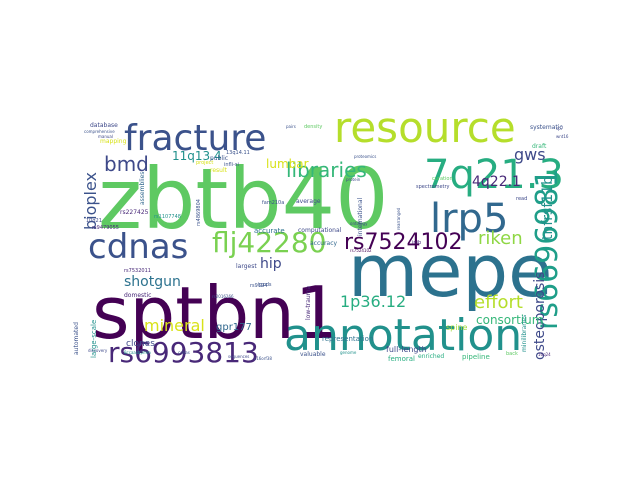 This screenshot has height=480, width=640. What do you see at coordinates (137, 352) in the screenshot?
I see `cloud-word: 8ccaasbpmm` at bounding box center [137, 352].